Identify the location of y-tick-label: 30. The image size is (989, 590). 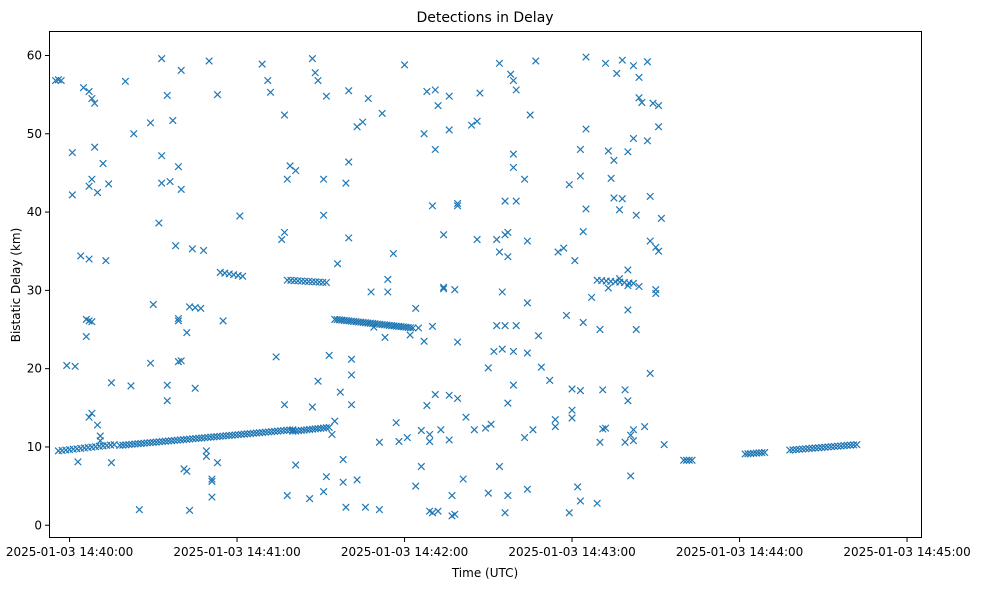
(34, 290).